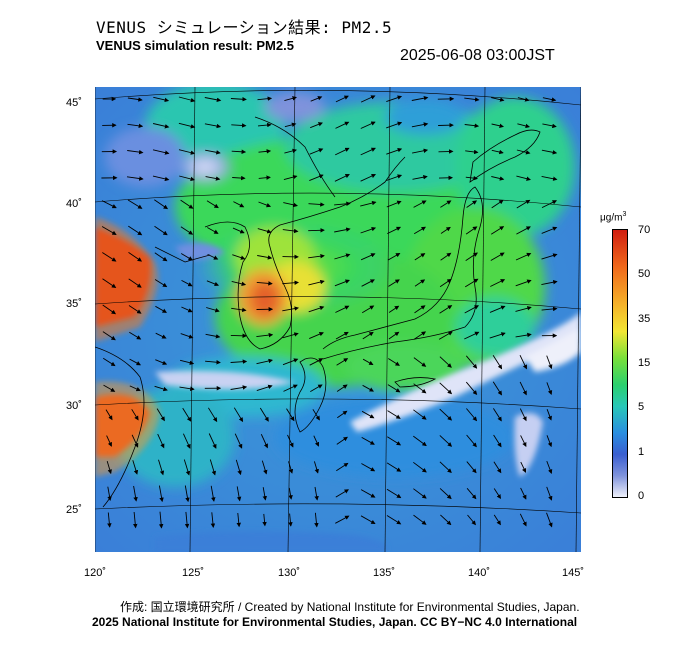 Image resolution: width=700 pixels, height=649 pixels. I want to click on lat-label-45: 45˚, so click(74, 103).